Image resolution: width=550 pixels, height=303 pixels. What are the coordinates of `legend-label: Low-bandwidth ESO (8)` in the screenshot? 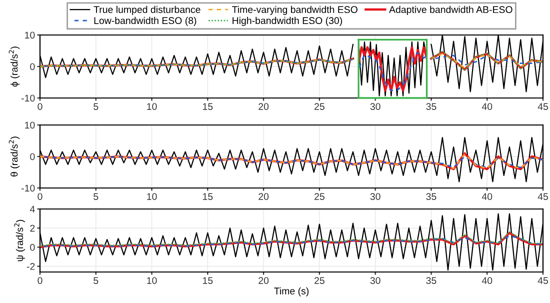 It's located at (145, 21).